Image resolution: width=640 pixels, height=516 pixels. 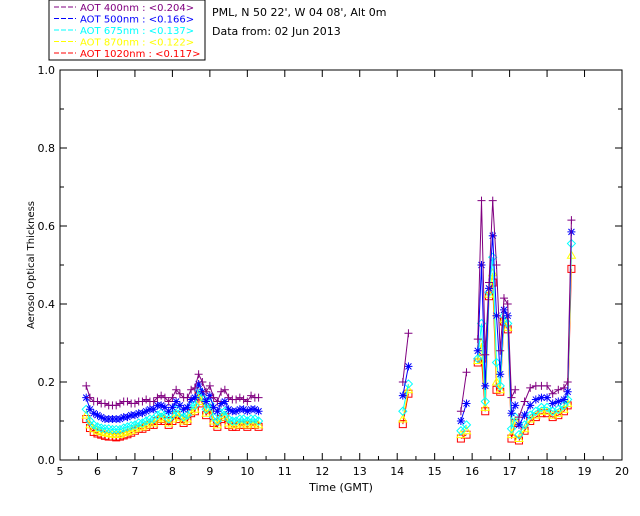 What do you see at coordinates (299, 12) in the screenshot?
I see `site-info: PML, N 50 22', W 04 08', Alt 0m` at bounding box center [299, 12].